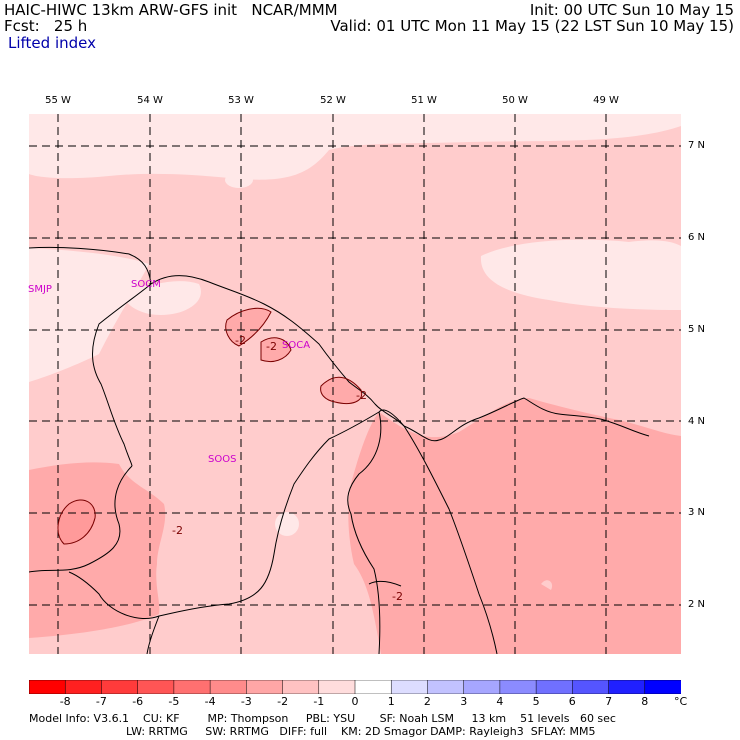  What do you see at coordinates (515, 100) in the screenshot?
I see `lon-label: 50 W` at bounding box center [515, 100].